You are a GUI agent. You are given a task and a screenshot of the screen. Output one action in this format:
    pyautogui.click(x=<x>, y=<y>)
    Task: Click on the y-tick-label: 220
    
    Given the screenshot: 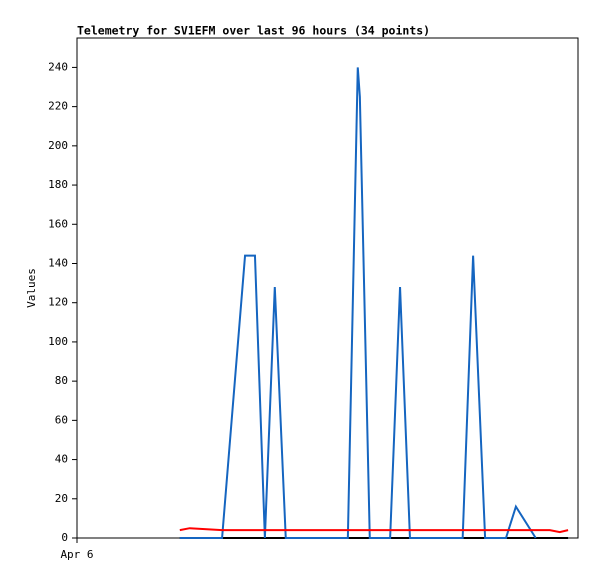 What is the action you would take?
    pyautogui.click(x=58, y=106)
    